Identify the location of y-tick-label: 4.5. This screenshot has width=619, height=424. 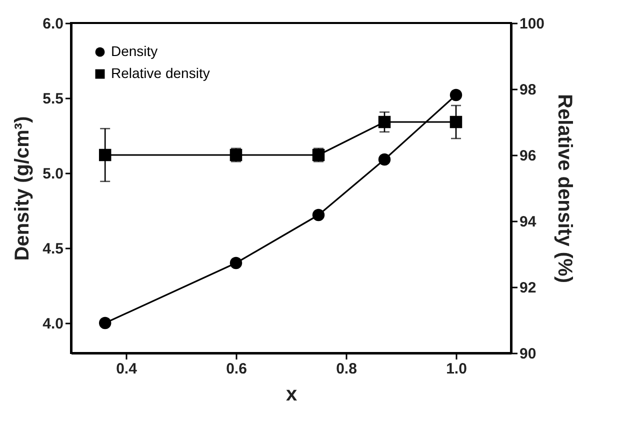
(53, 249).